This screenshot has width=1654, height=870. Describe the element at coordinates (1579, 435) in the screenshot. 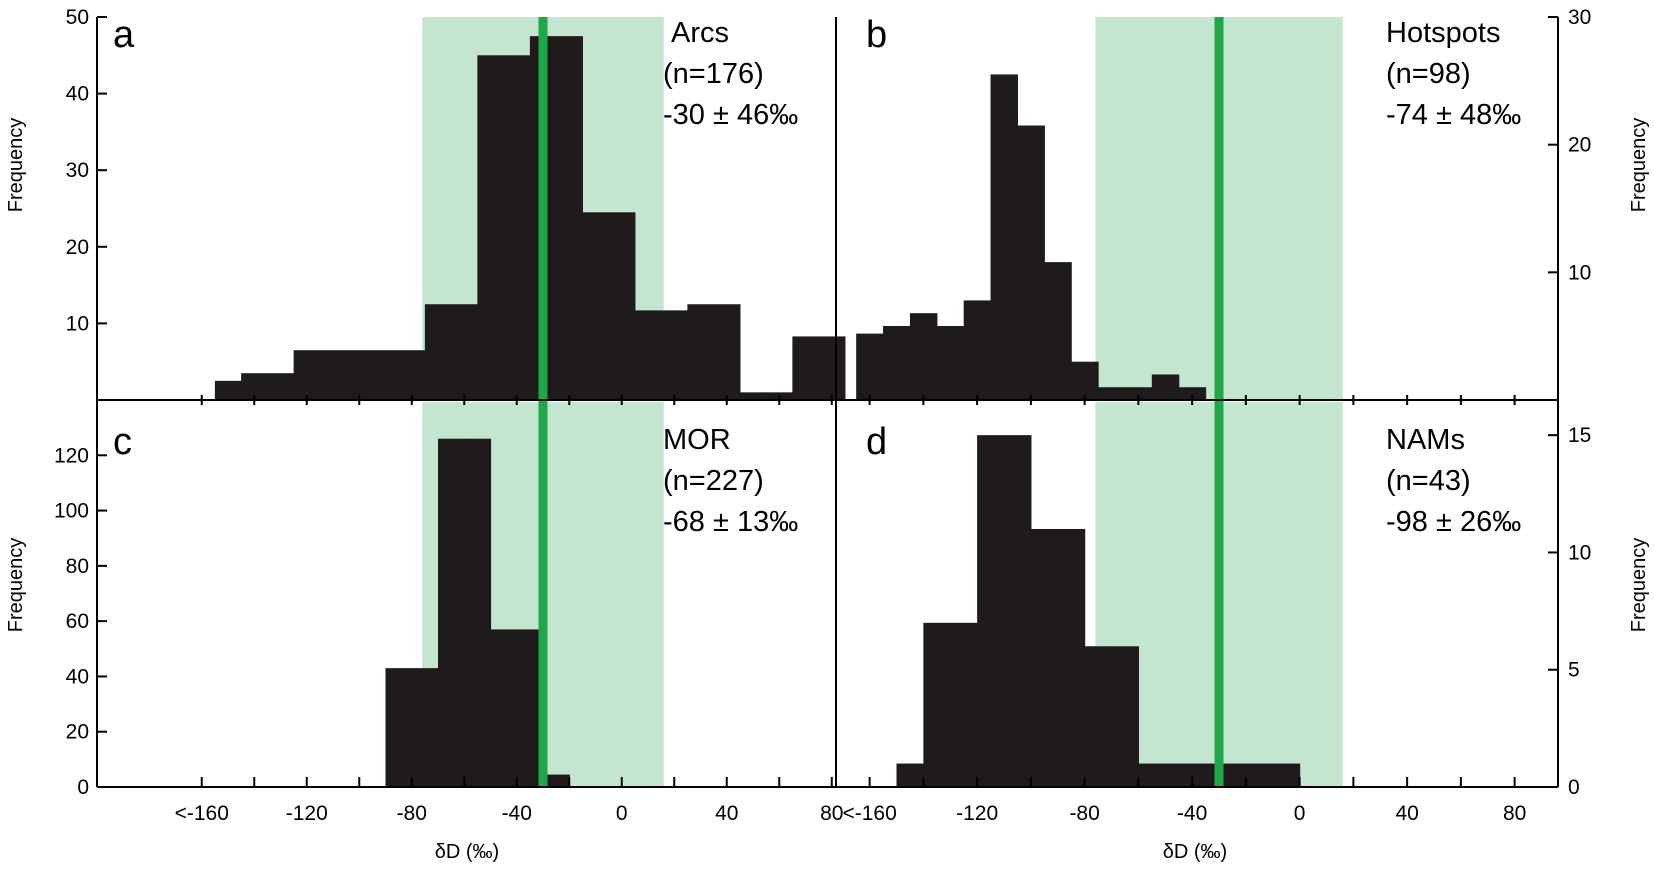

I see `y-tick-label: 15` at that location.